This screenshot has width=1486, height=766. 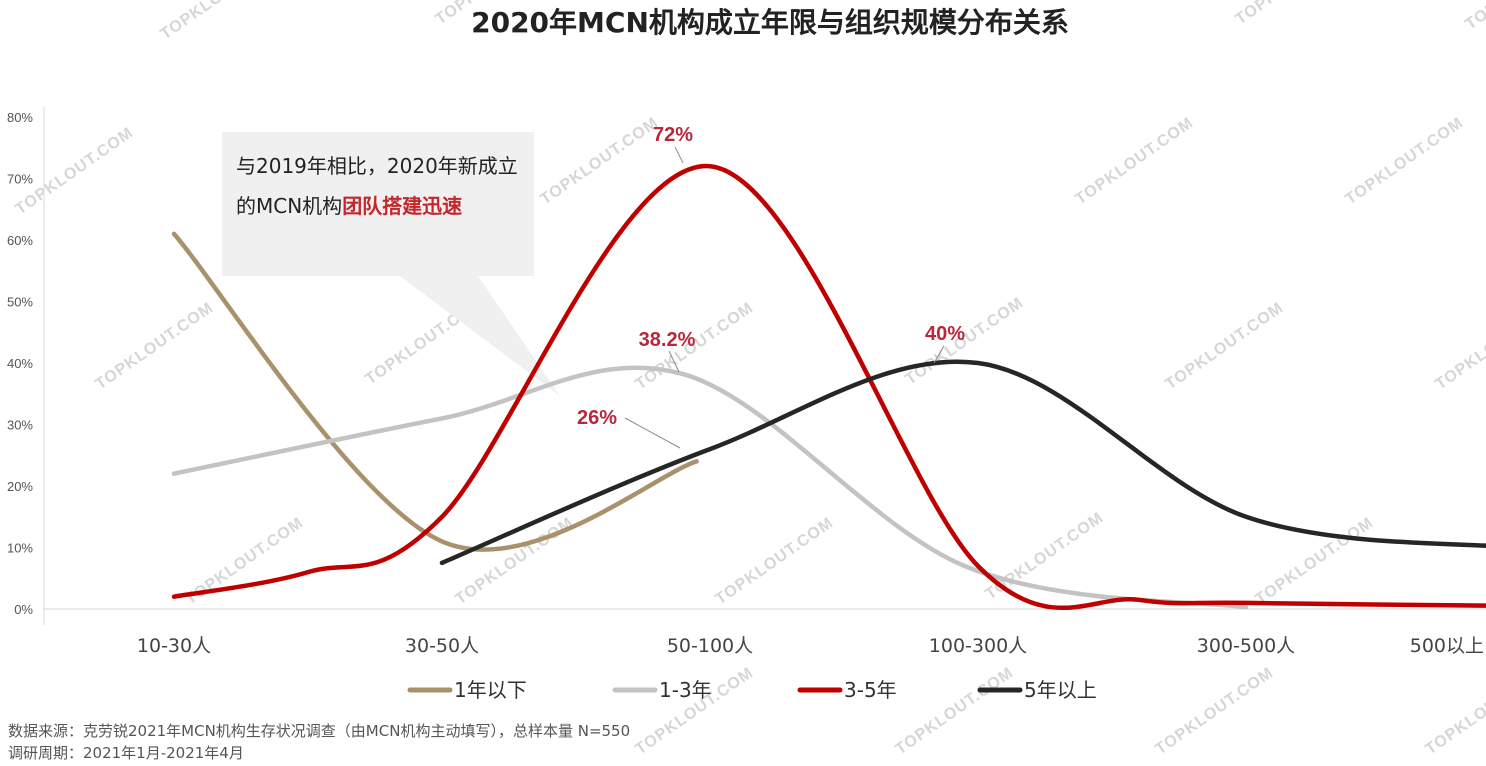 I want to click on x-tick-label: 30-50人, so click(x=442, y=646).